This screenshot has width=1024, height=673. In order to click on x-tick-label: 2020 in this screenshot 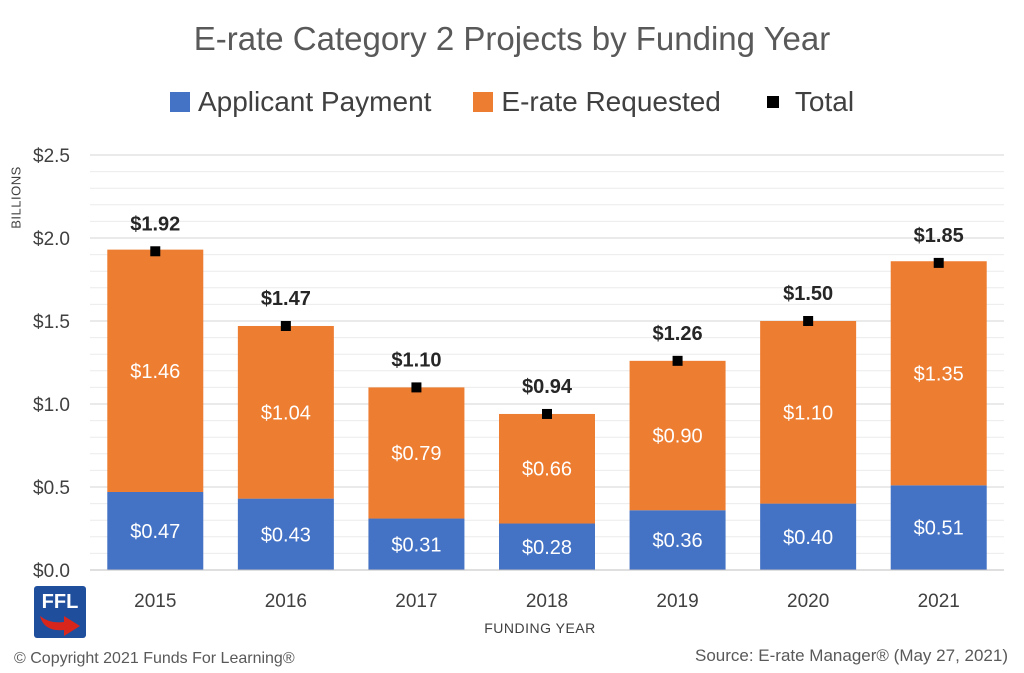, I will do `click(808, 601)`.